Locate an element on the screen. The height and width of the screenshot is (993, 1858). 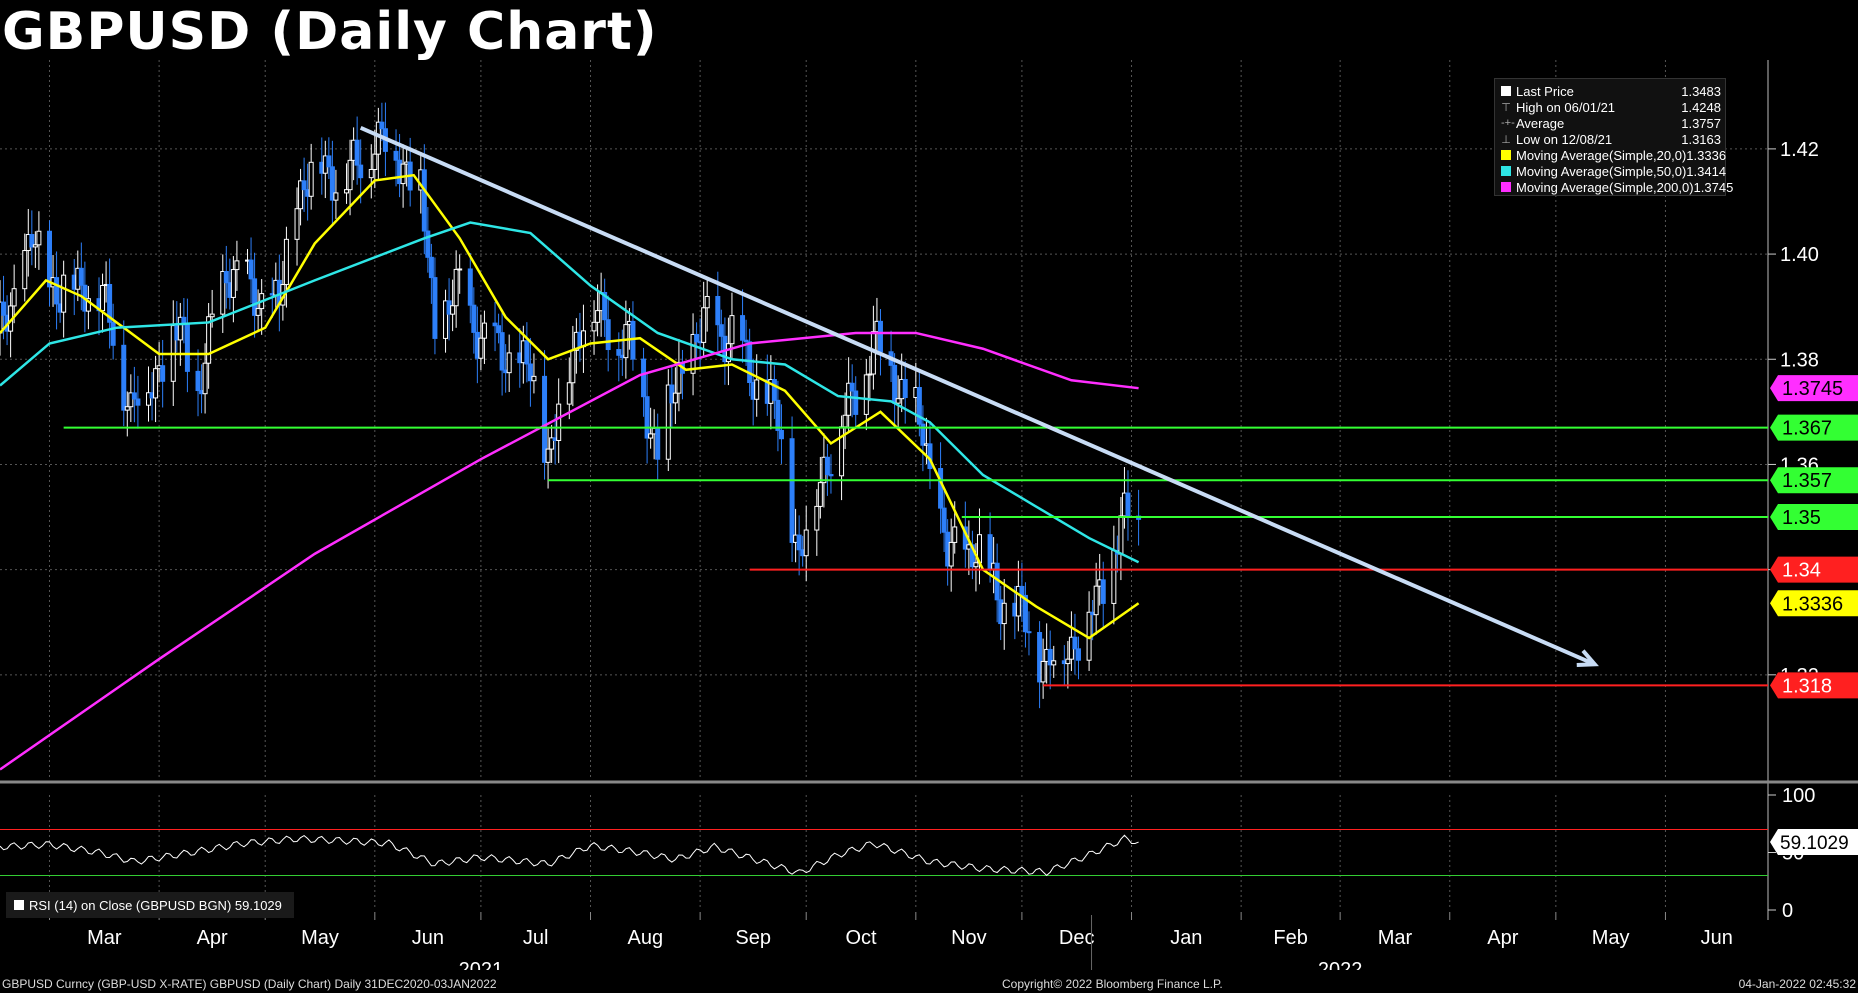
legend-ma20: Moving Average(Simple,20,0) 1.3336 is located at coordinates (1613, 155).